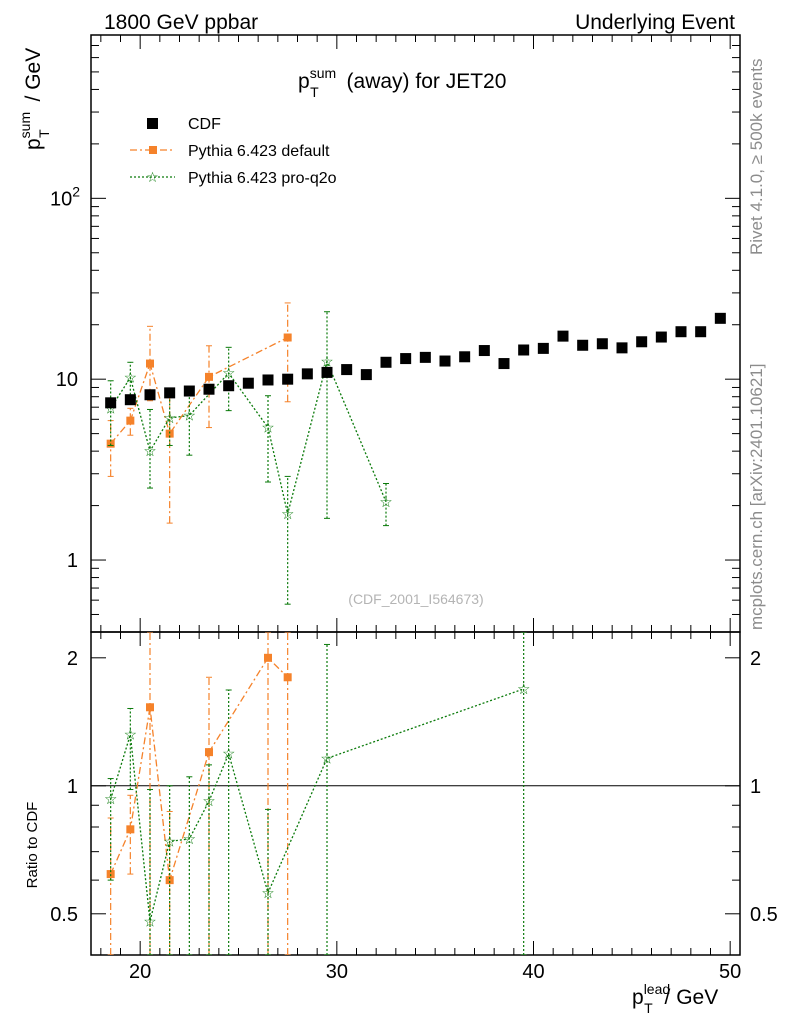 Image resolution: width=786 pixels, height=1024 pixels. I want to click on y-axis-label: psum T / GeV, so click(34, 99).